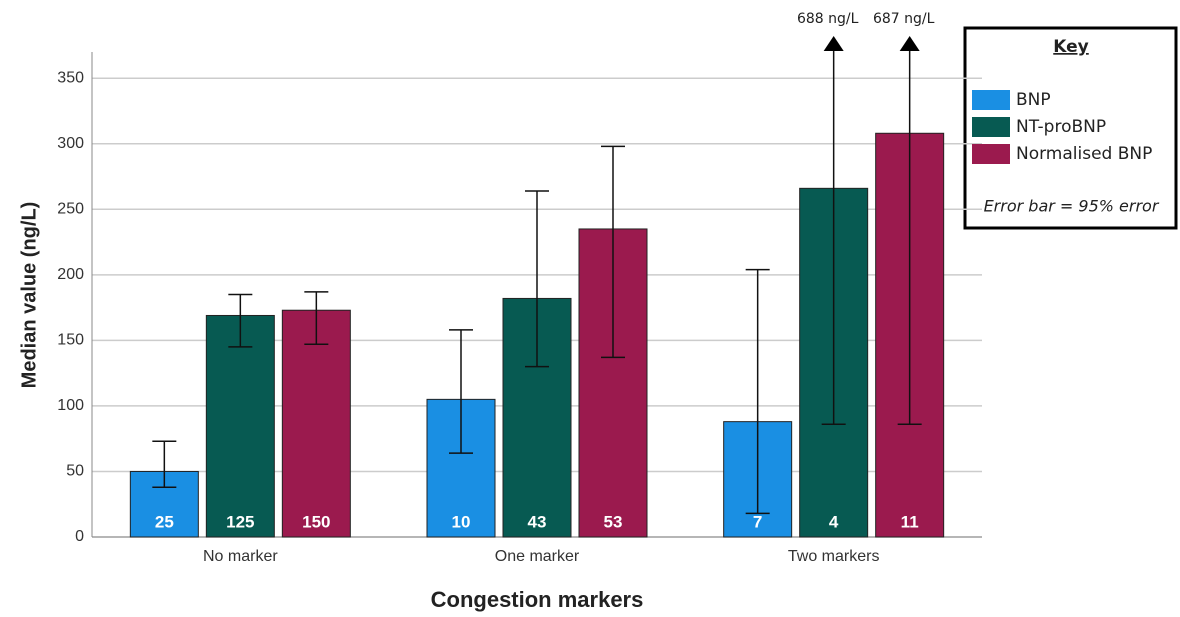  I want to click on y-tick-label: 200, so click(70, 274).